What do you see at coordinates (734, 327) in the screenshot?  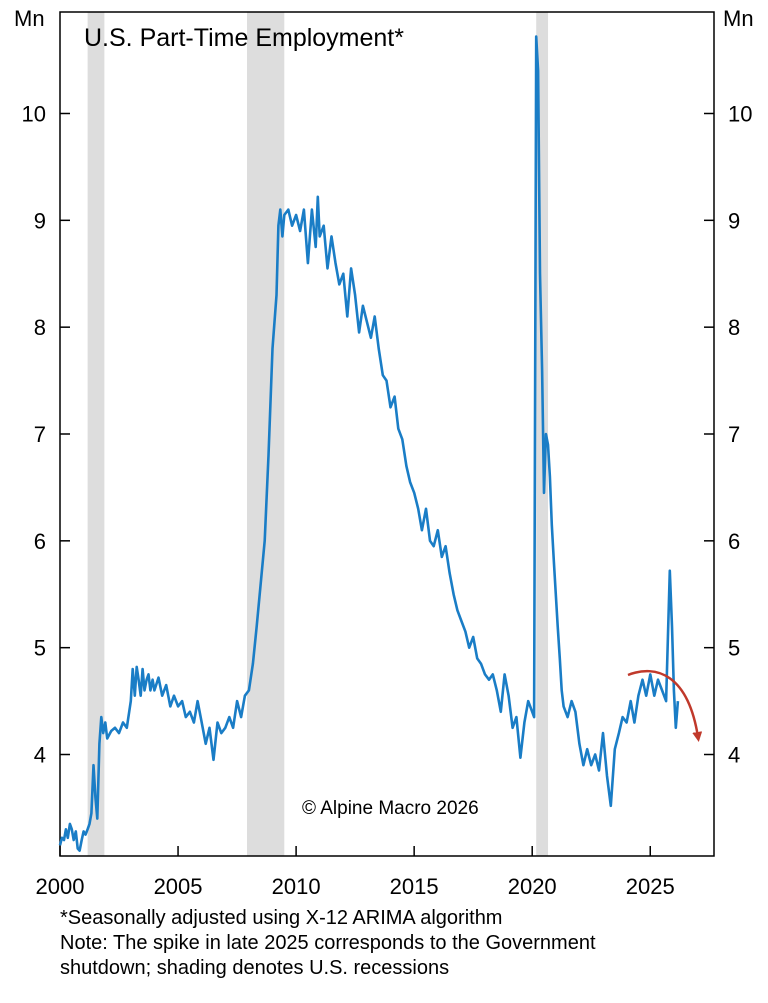 I see `y-tick-label-right-8: 8` at bounding box center [734, 327].